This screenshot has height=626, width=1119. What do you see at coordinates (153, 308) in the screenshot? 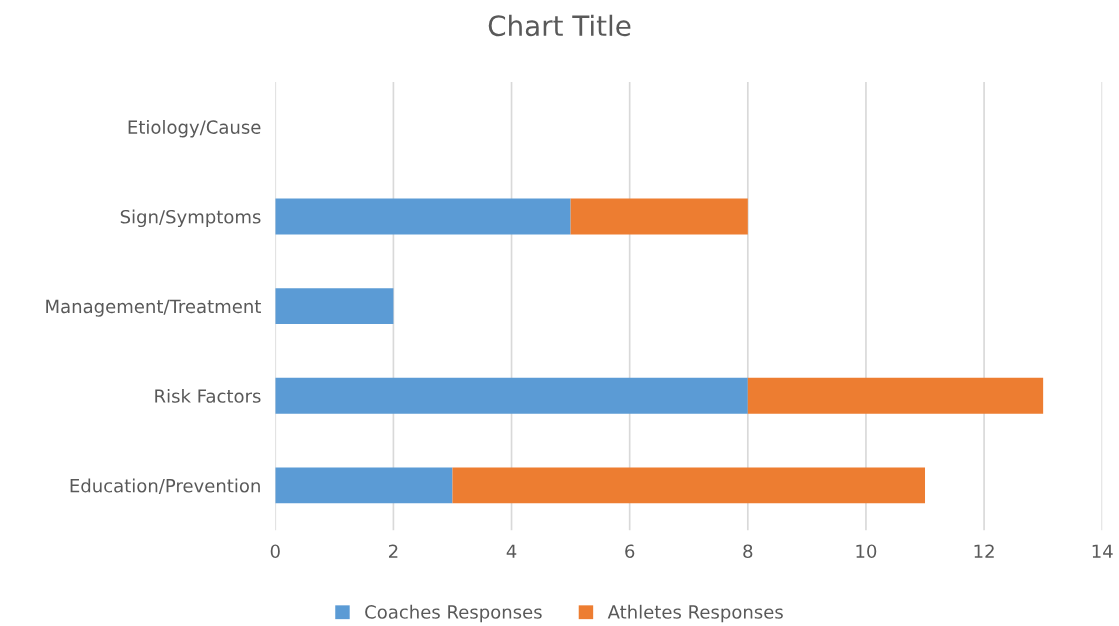
I see `y-tick-label: Management/Treatment` at bounding box center [153, 308].